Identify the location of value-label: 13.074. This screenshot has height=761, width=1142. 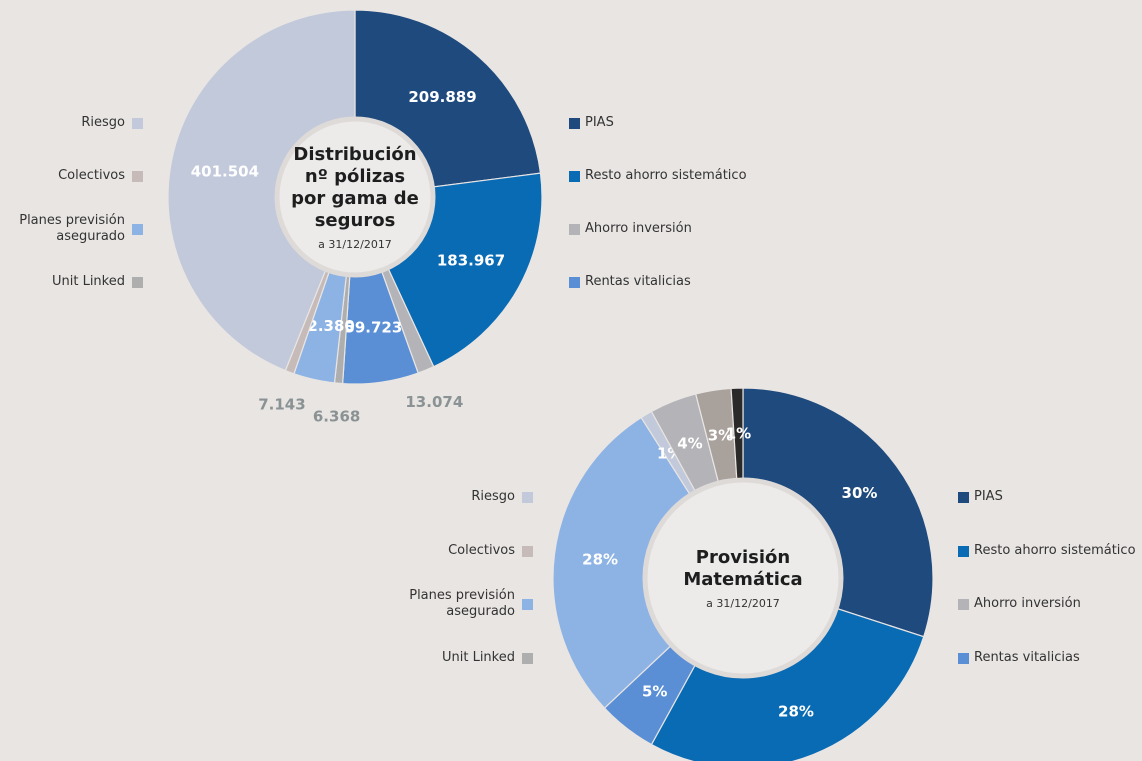
(434, 402).